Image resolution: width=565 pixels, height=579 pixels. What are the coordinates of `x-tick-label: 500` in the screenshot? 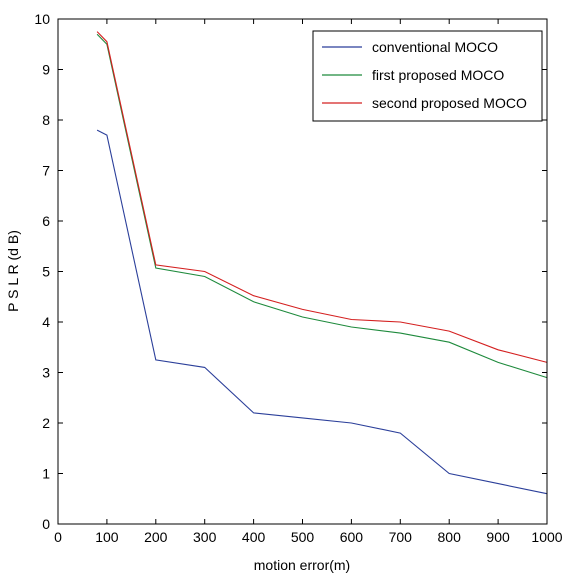 It's located at (303, 537).